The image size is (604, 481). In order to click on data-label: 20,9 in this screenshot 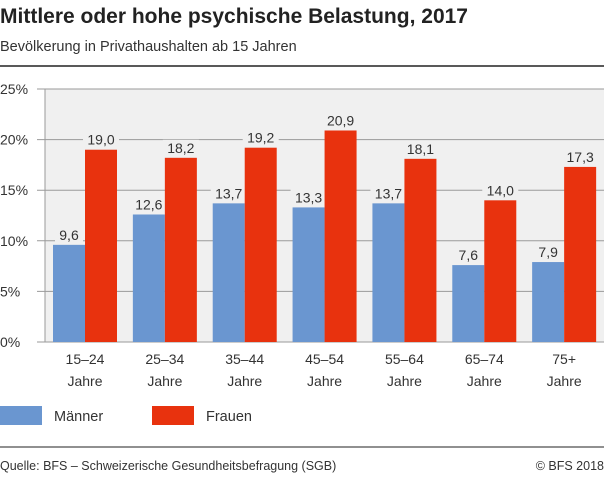, I will do `click(340, 120)`.